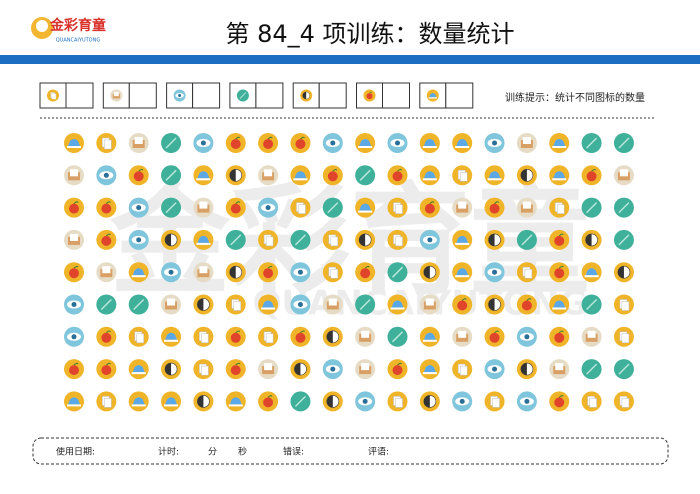  What do you see at coordinates (369, 34) in the screenshot?
I see `title: 第 84_4 项训练：数量统计` at bounding box center [369, 34].